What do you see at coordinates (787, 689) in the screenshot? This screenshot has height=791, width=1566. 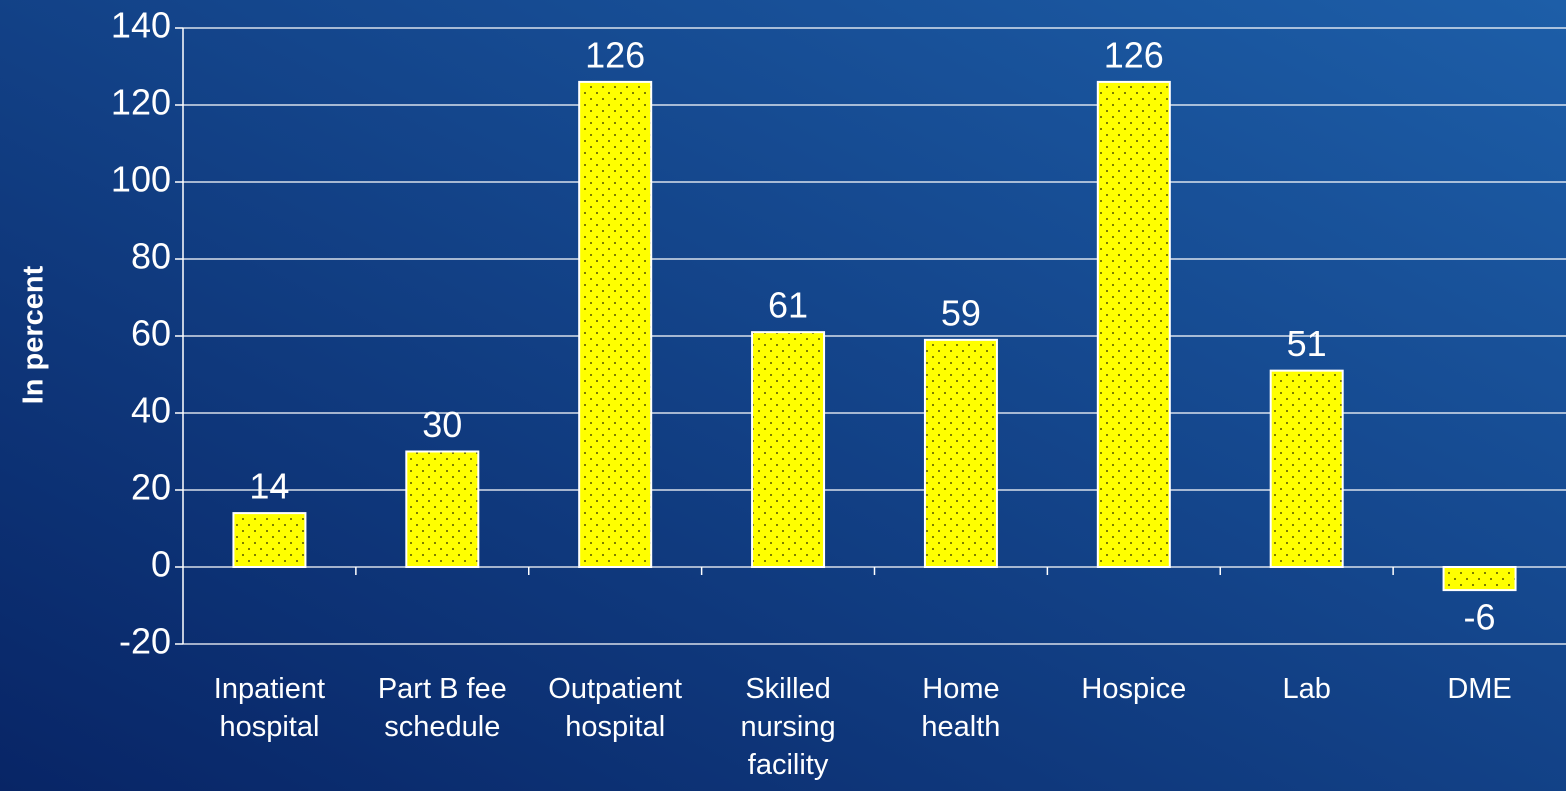 I see `x-tick-label-line: Skilled` at bounding box center [787, 689].